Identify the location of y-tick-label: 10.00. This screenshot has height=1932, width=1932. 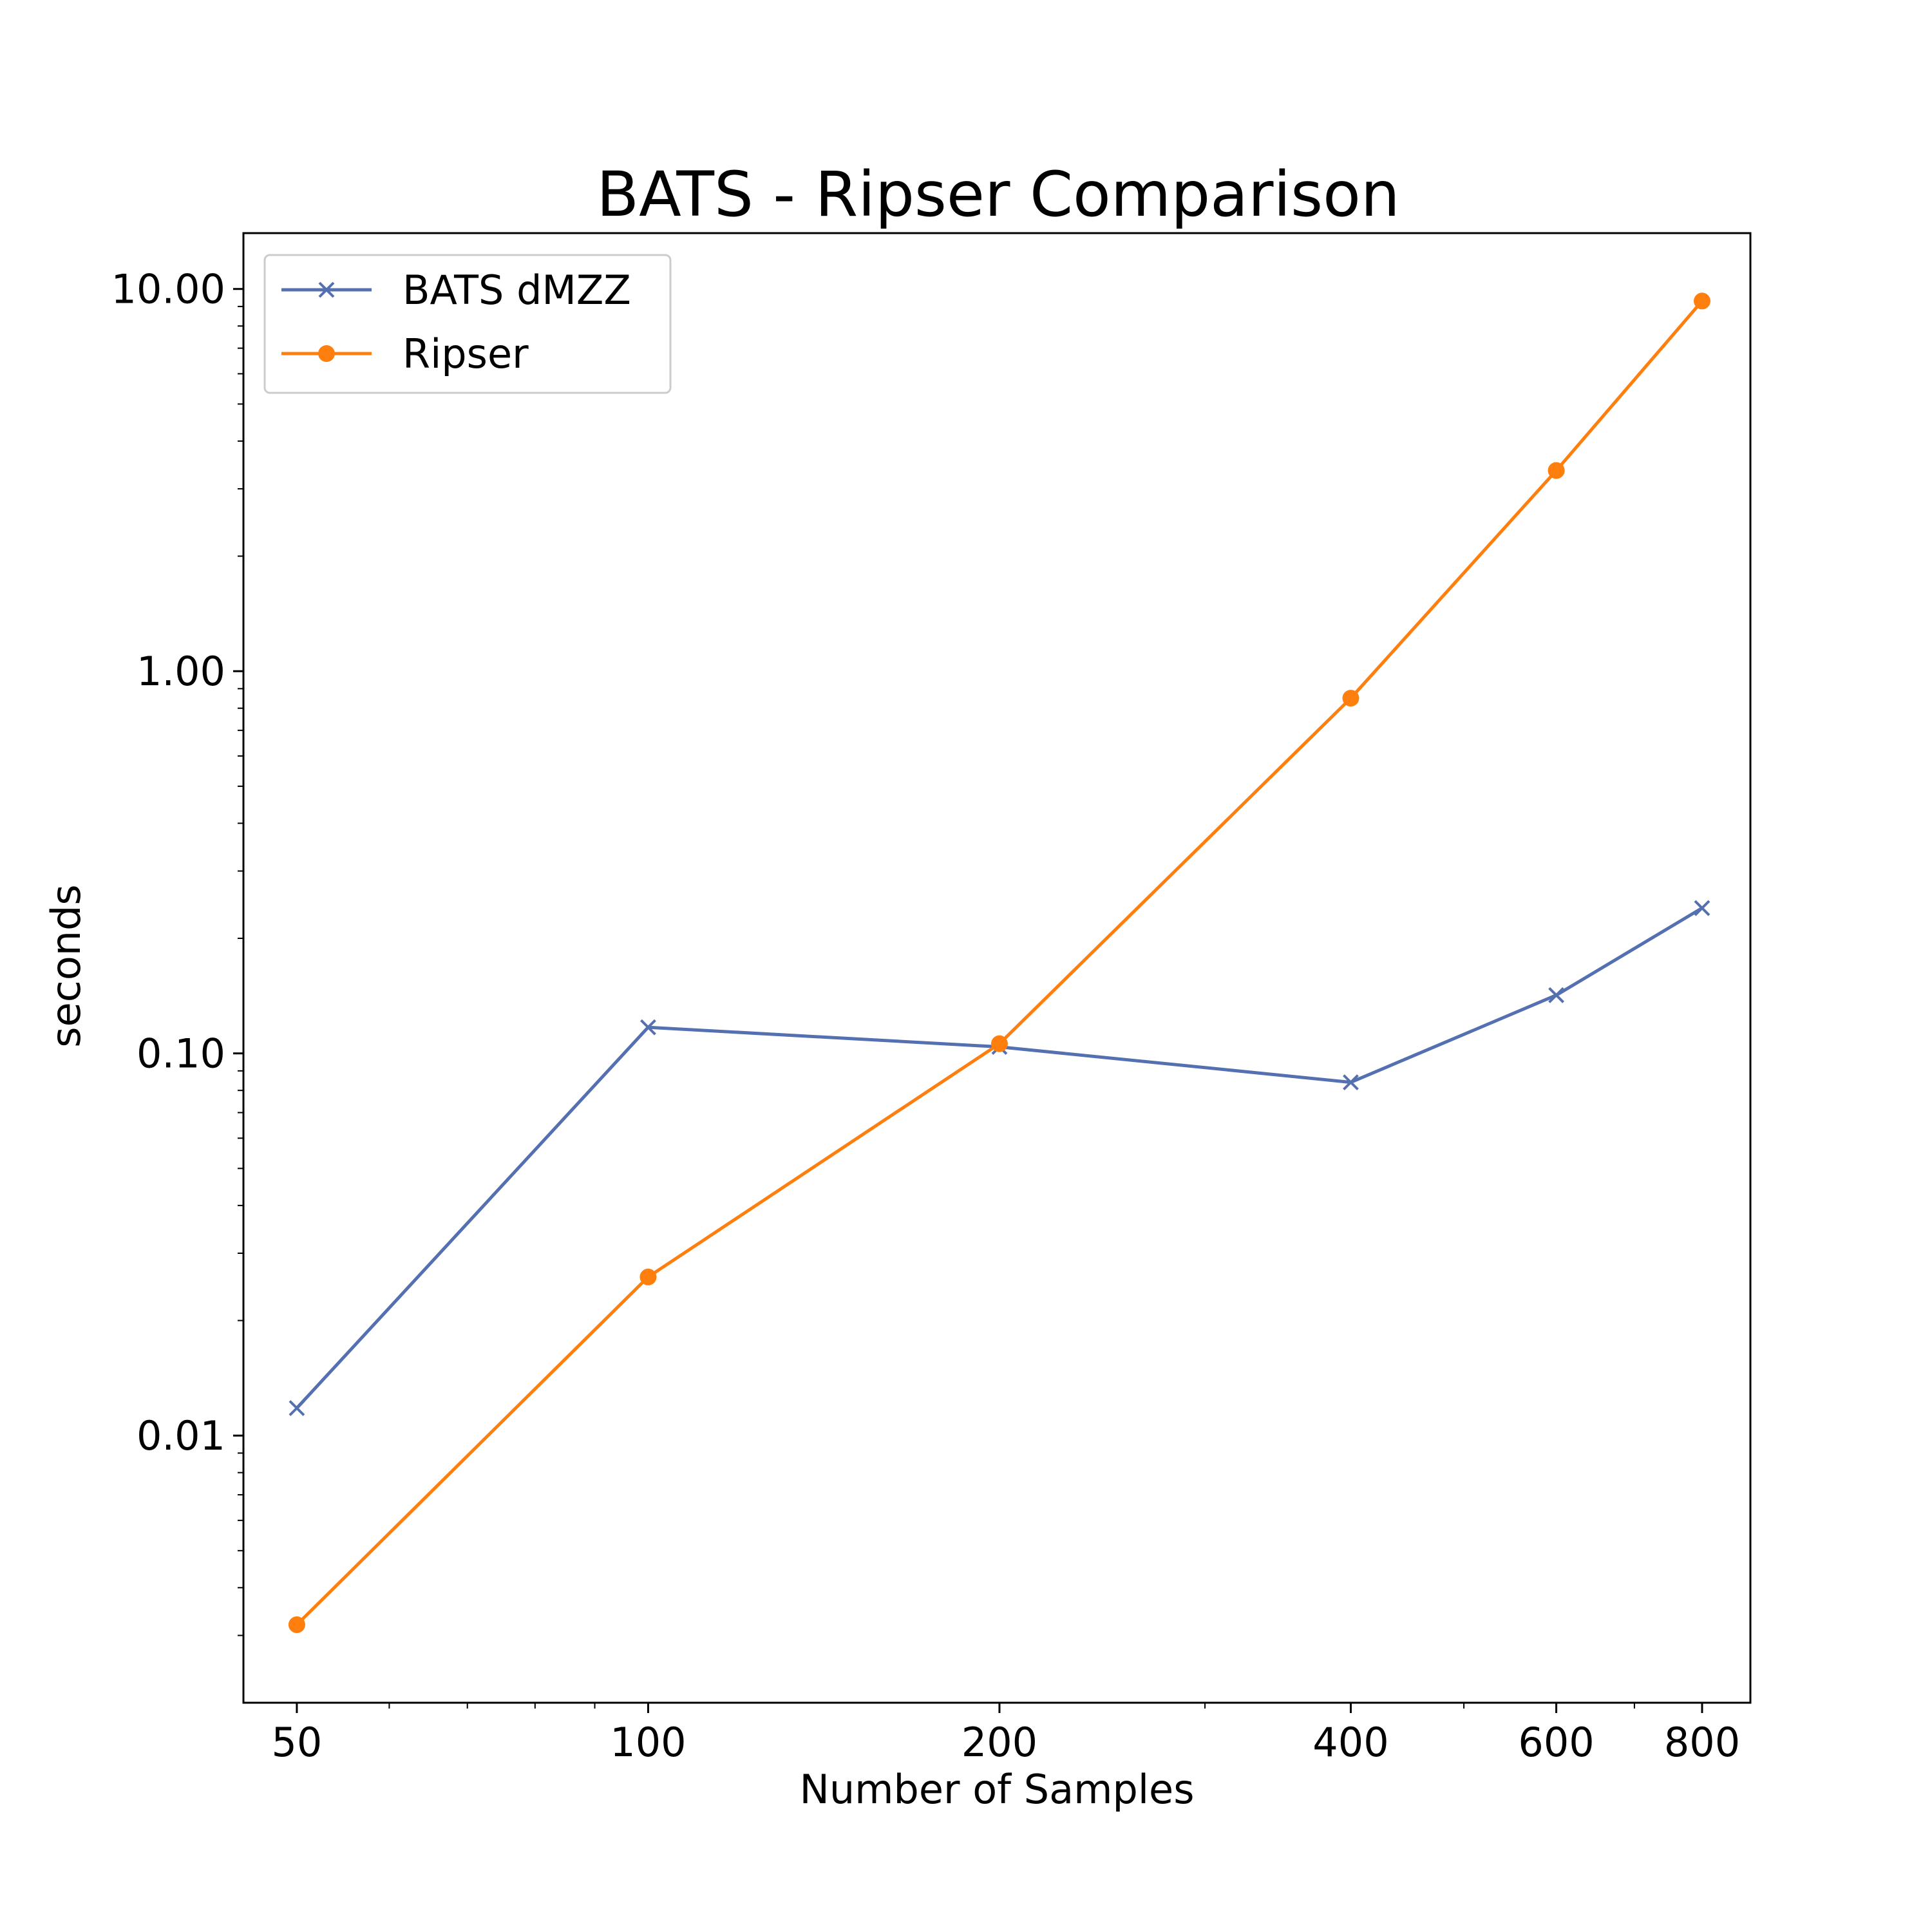
(168, 289).